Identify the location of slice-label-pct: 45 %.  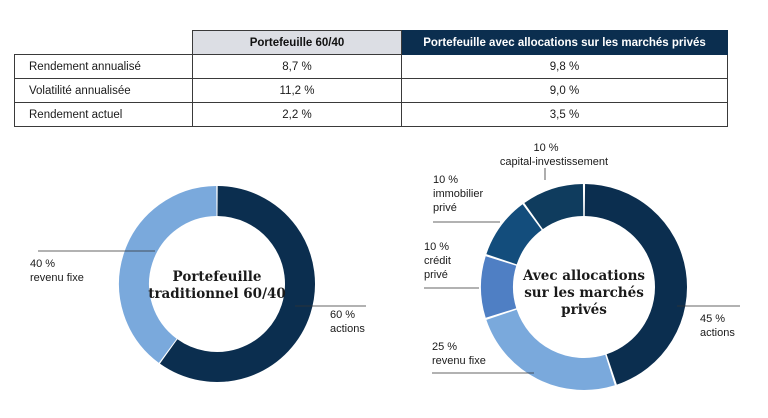
(712, 319).